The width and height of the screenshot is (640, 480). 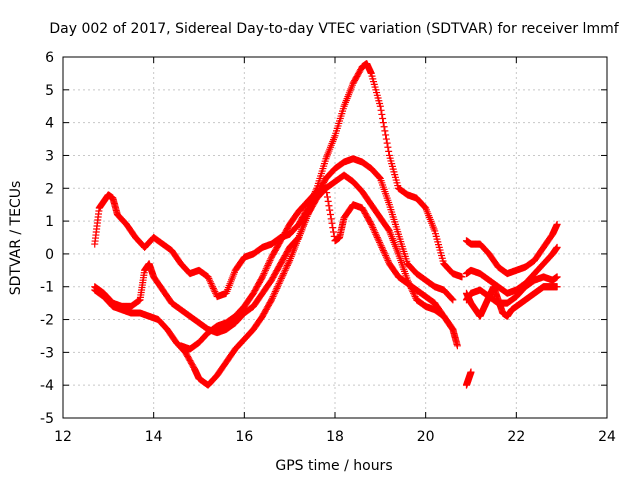 I want to click on y-axis-label: SDTVAR / TECUs, so click(x=16, y=238).